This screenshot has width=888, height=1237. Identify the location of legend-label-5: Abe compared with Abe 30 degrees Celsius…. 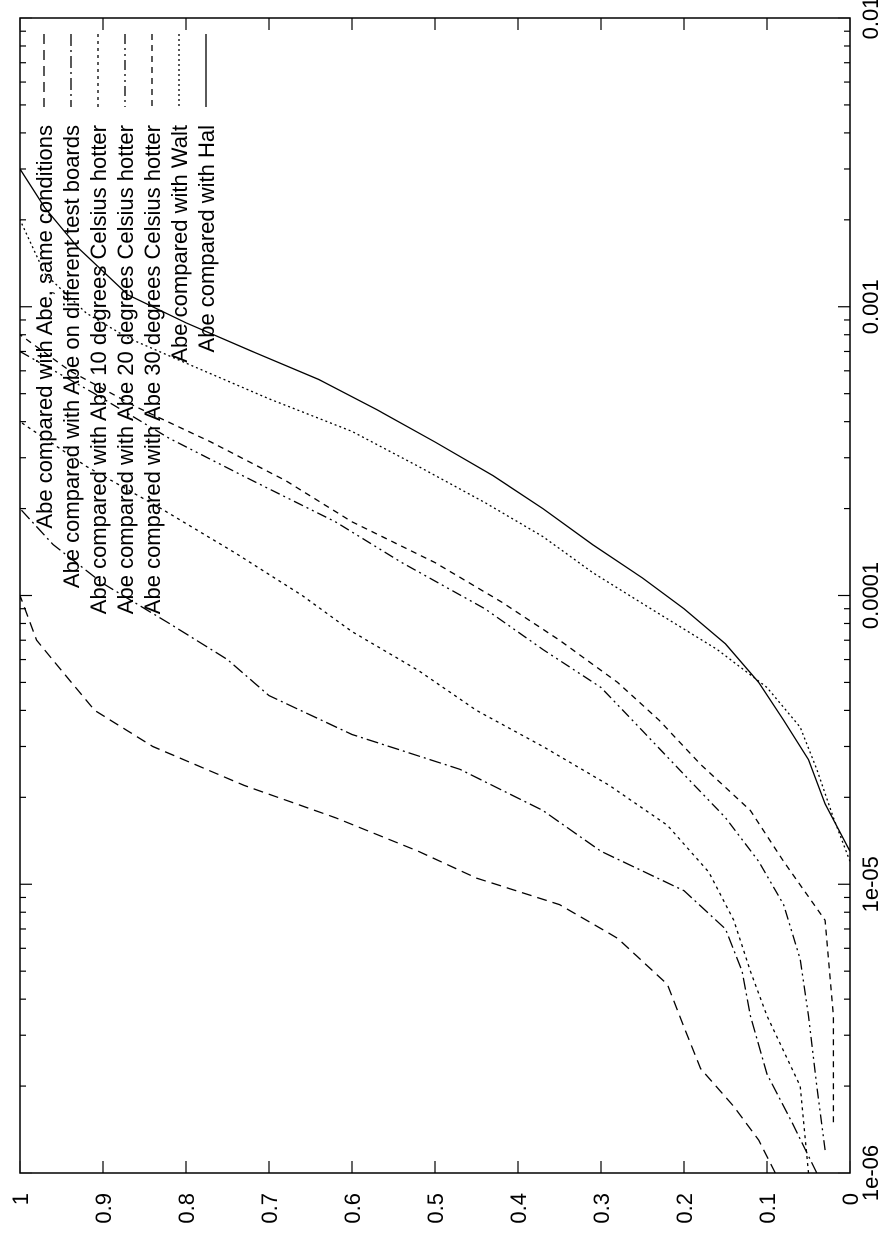
(152, 369).